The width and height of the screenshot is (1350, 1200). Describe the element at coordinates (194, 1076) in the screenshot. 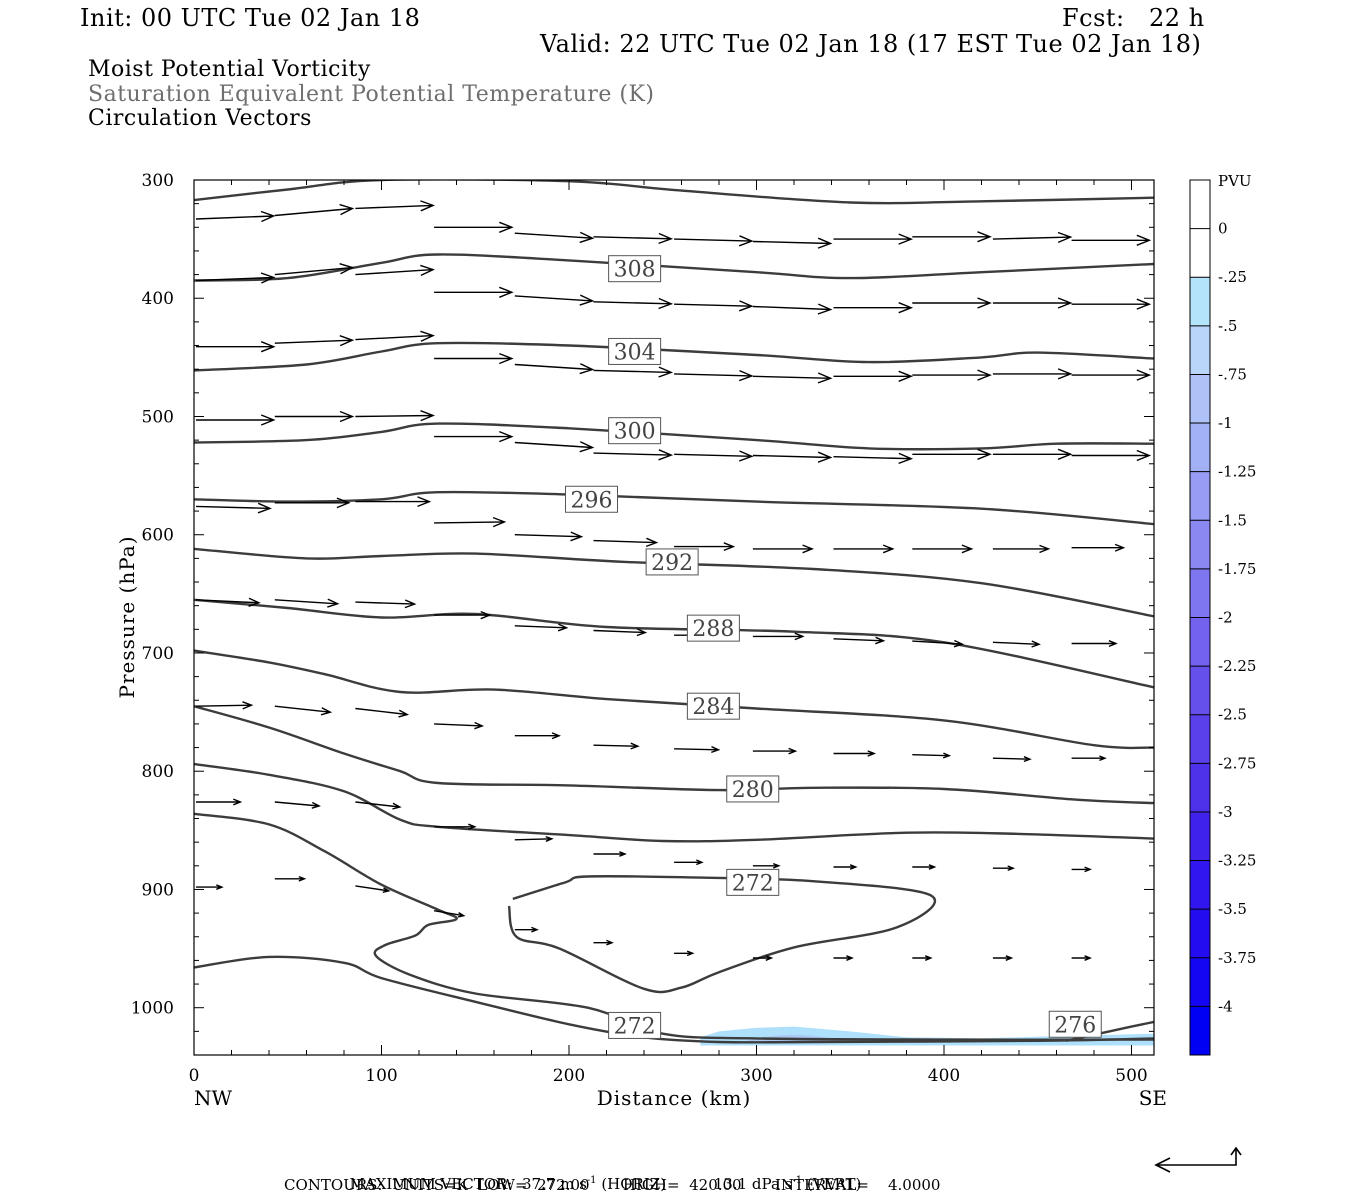

I see `x-tick-label: 0` at that location.